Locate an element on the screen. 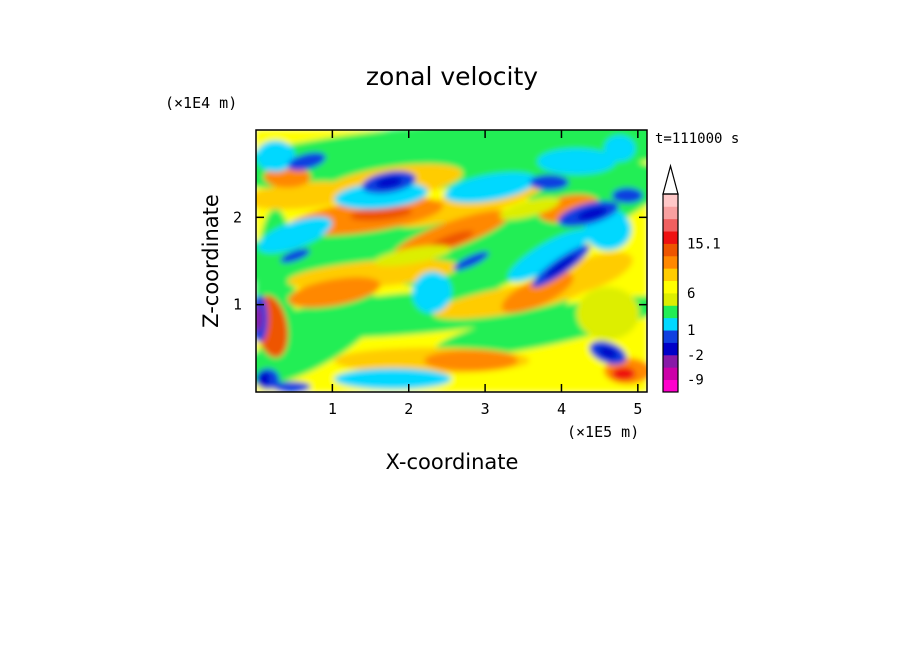 Image resolution: width=904 pixels, height=654 pixels. y-tick-label: 2 is located at coordinates (237, 217).